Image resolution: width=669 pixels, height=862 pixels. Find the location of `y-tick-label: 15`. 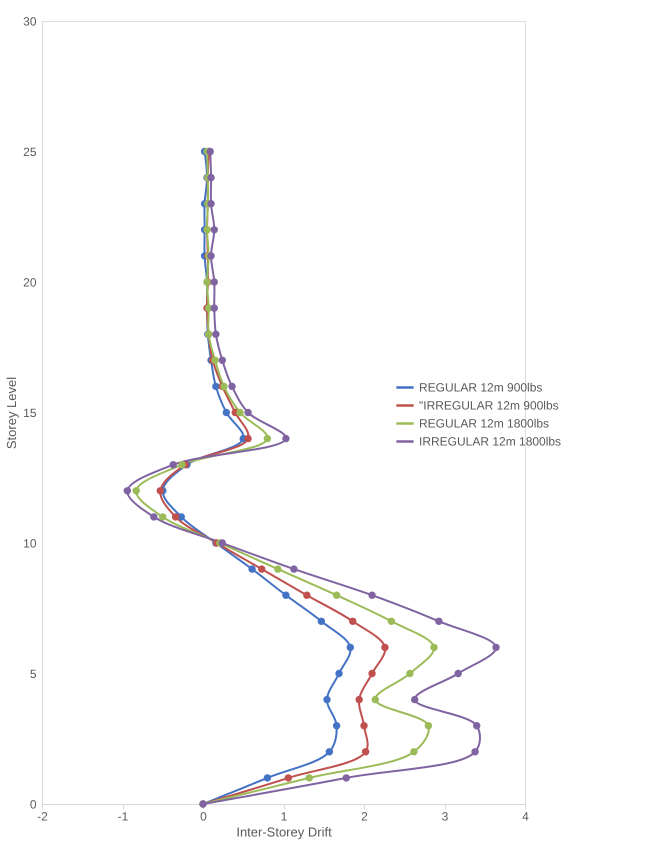

y-tick-label: 15 is located at coordinates (30, 413).